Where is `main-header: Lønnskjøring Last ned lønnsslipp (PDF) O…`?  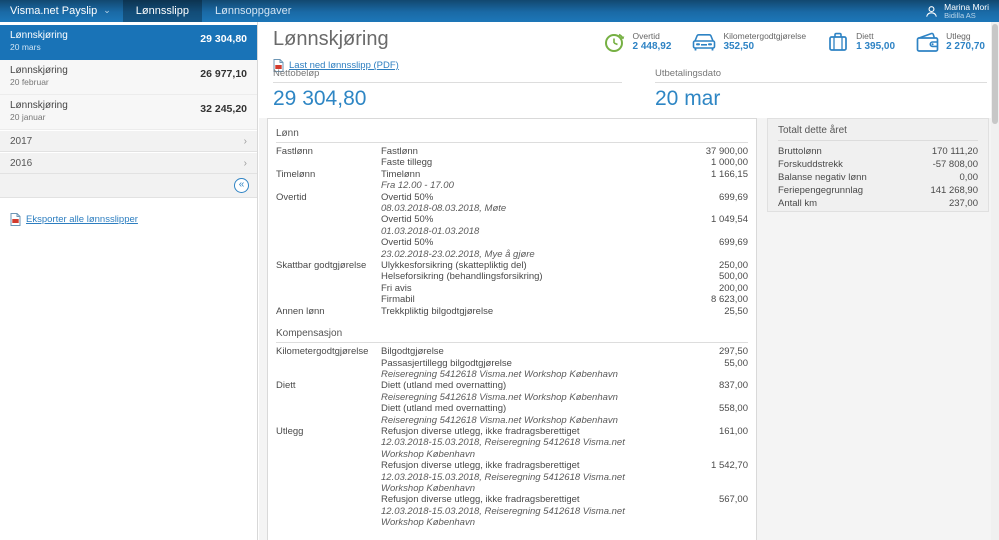 main-header: Lønnskjøring Last ned lønnsslipp (PDF) O… is located at coordinates (629, 70).